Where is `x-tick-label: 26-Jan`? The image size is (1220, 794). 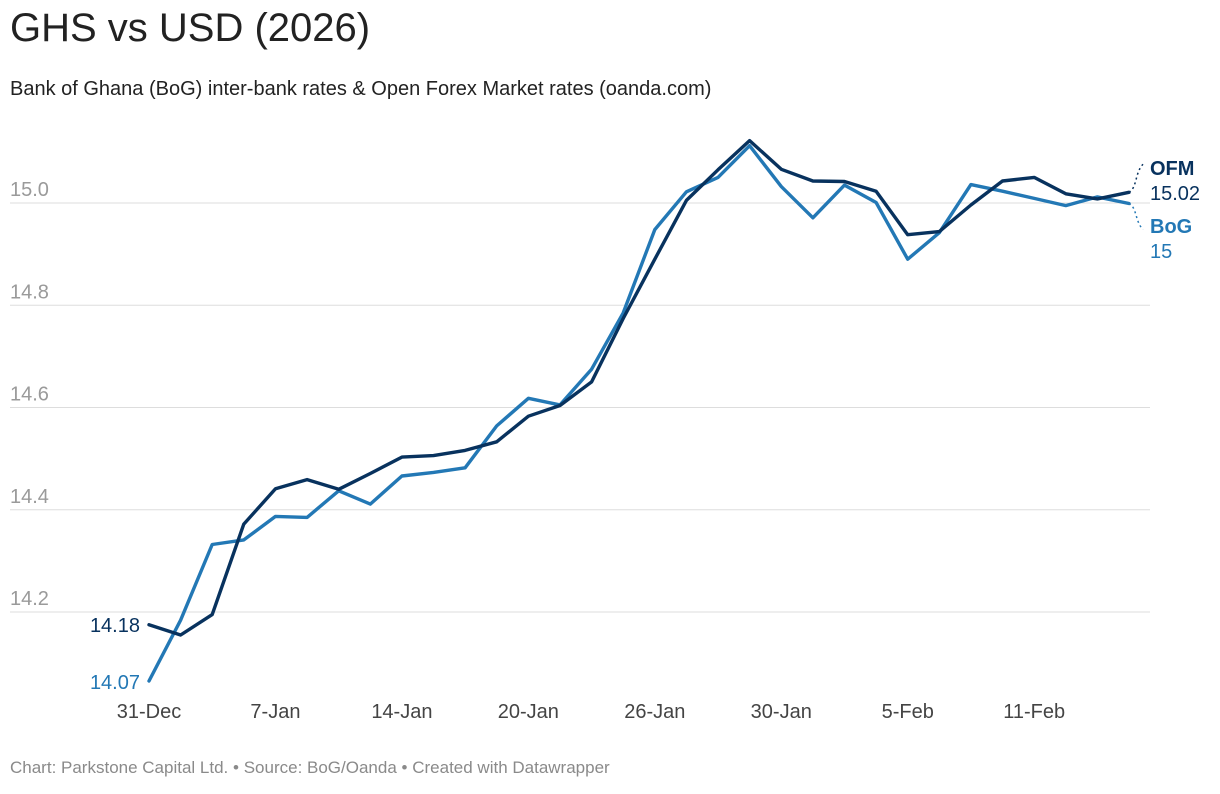
x-tick-label: 26-Jan is located at coordinates (654, 712).